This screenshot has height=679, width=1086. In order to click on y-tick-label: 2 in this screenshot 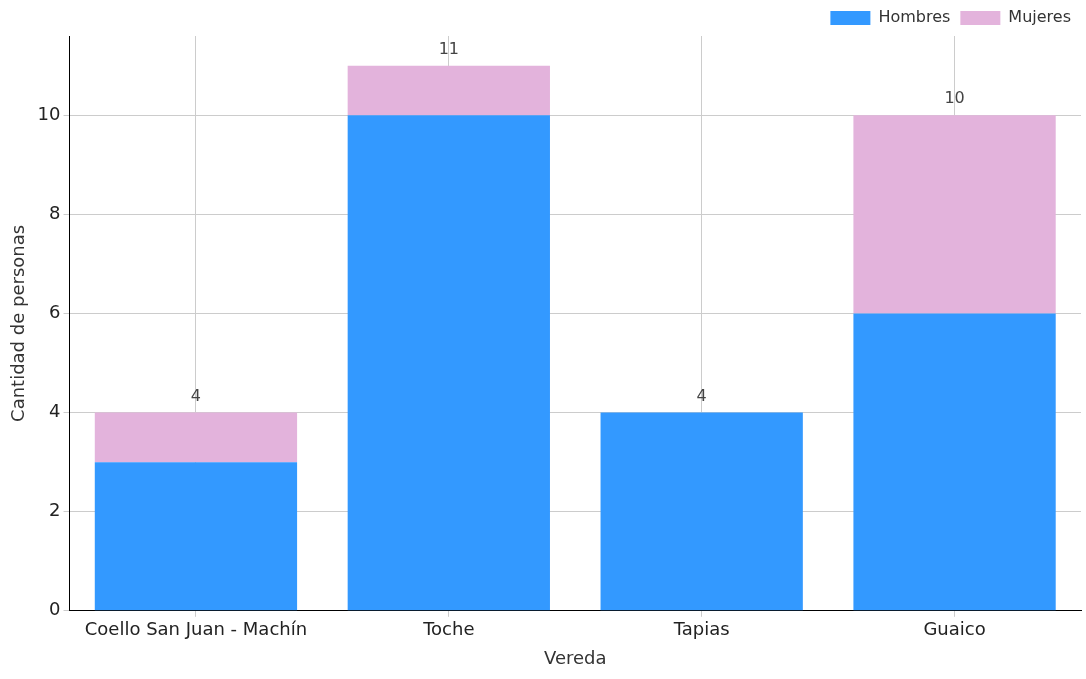, I will do `click(55, 510)`.